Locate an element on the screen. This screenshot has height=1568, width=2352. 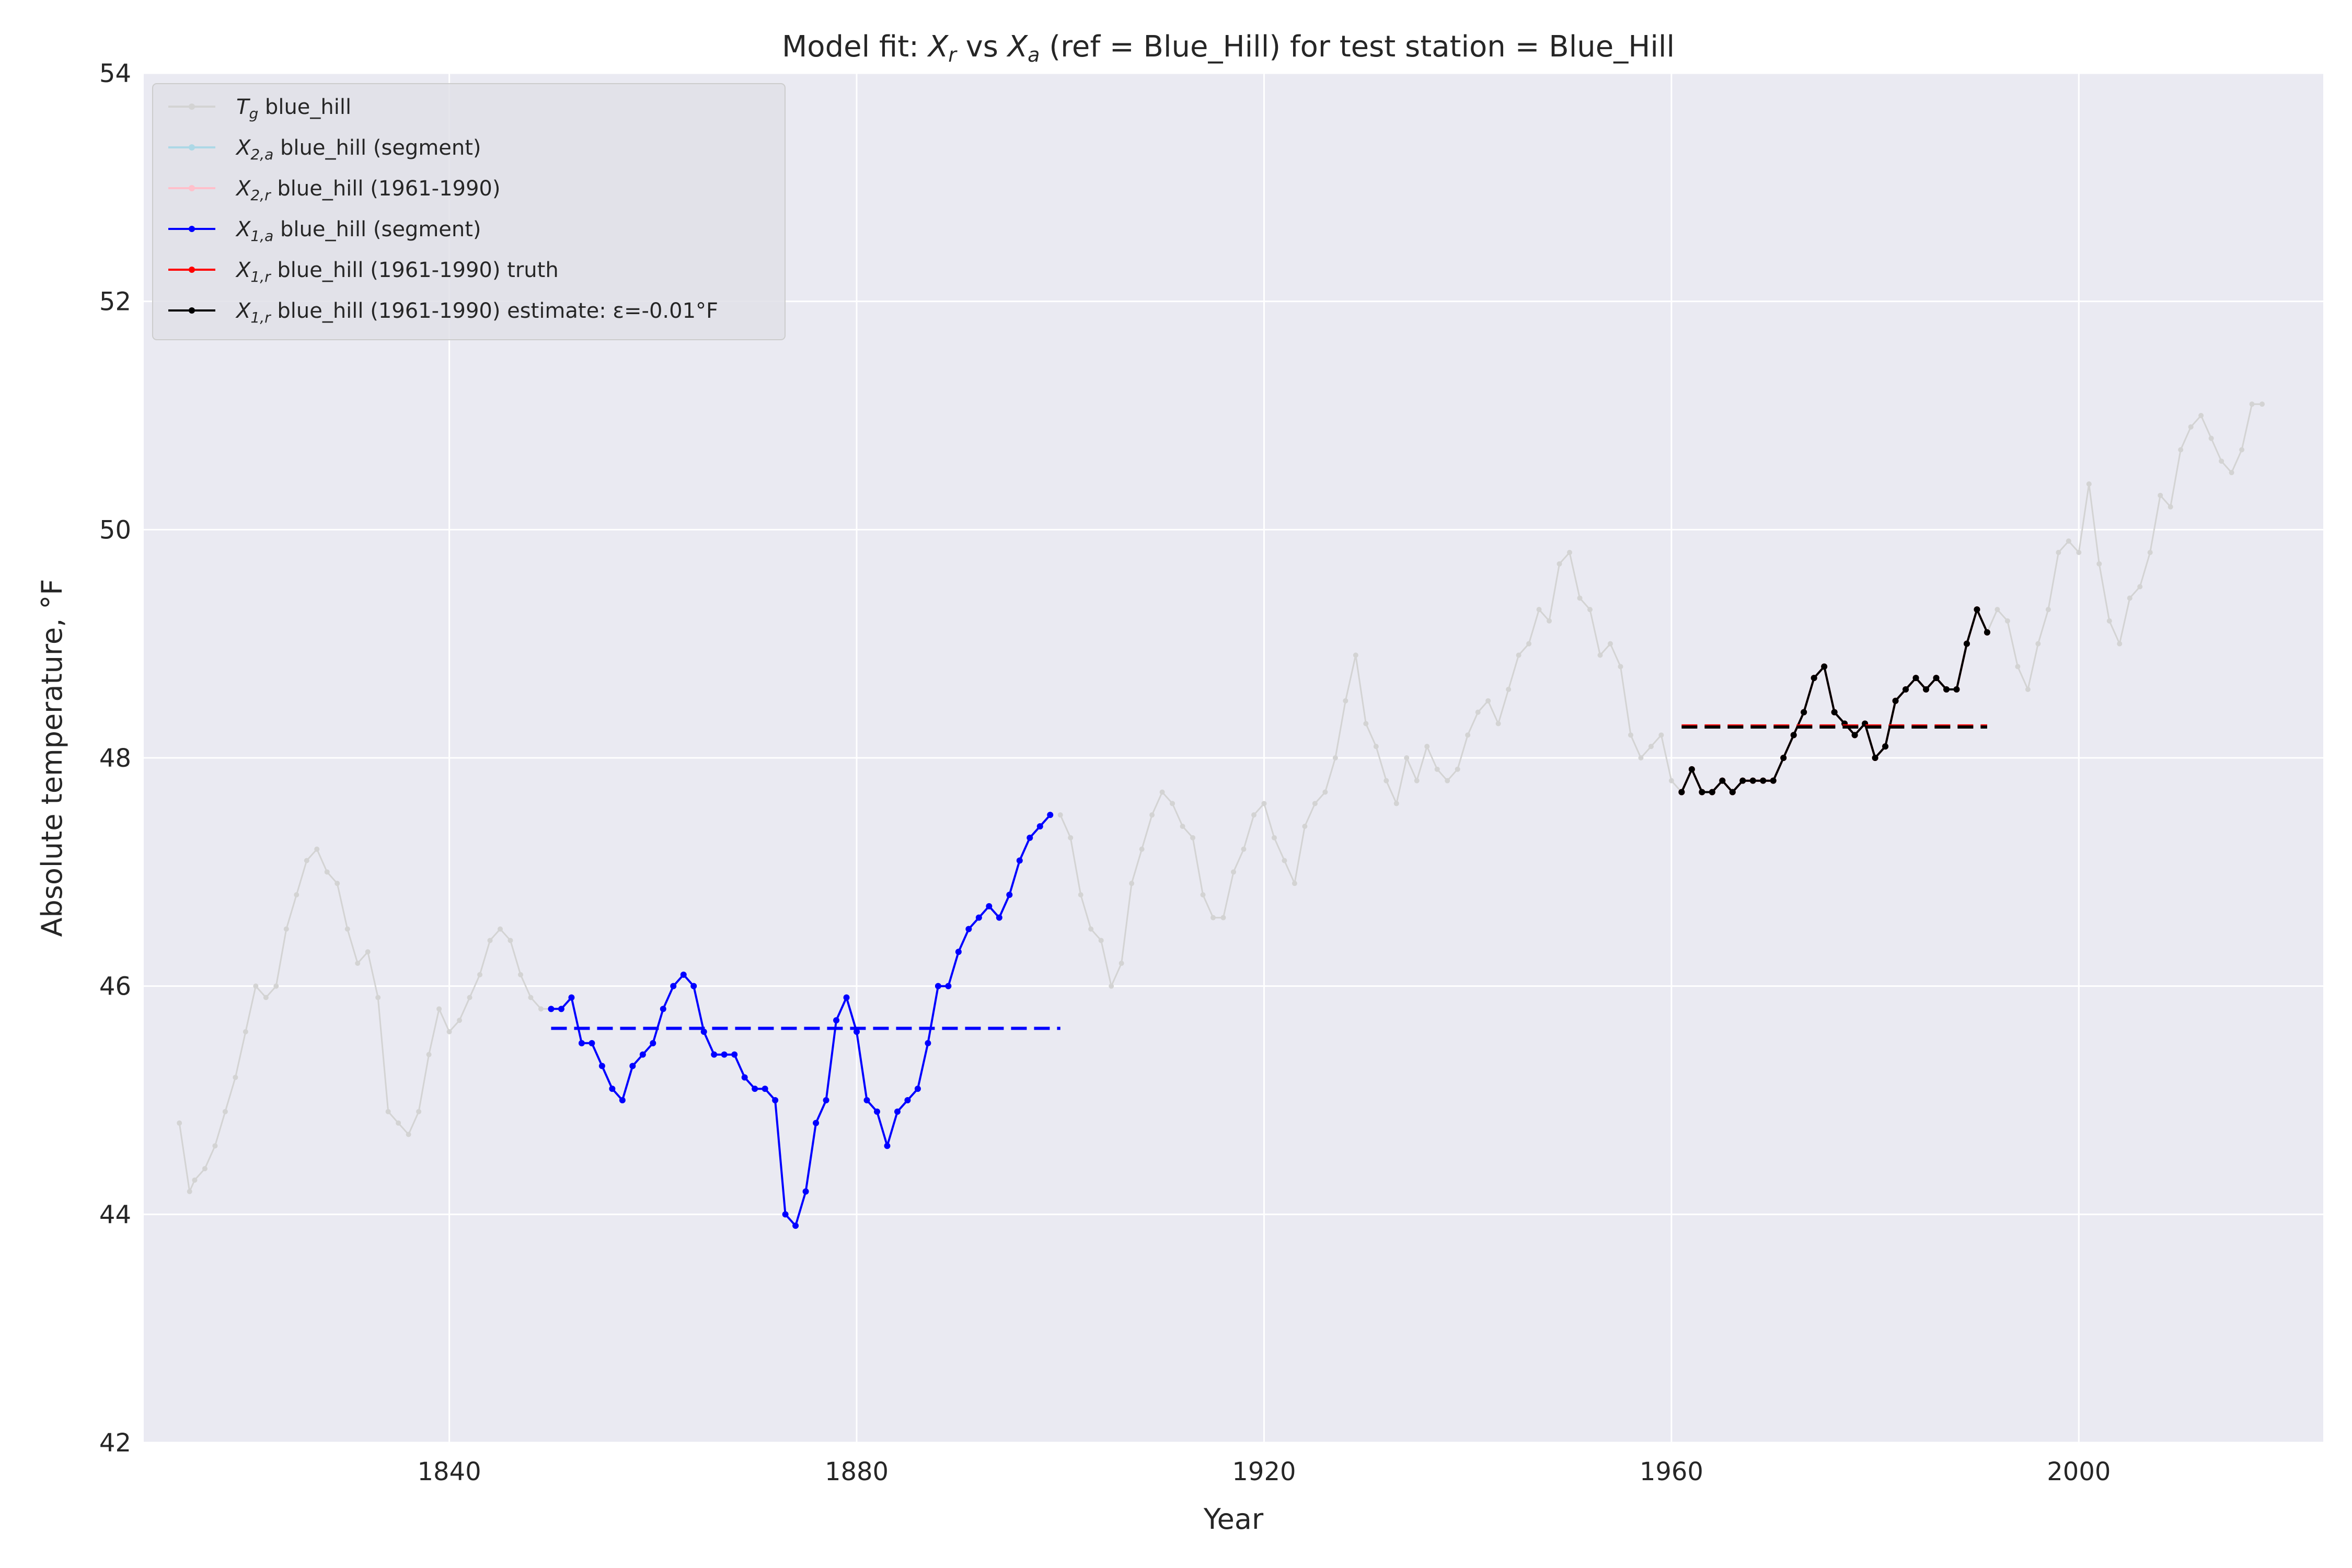
legend-entry: X1,a blue_hill (segment) is located at coordinates (324, 231).